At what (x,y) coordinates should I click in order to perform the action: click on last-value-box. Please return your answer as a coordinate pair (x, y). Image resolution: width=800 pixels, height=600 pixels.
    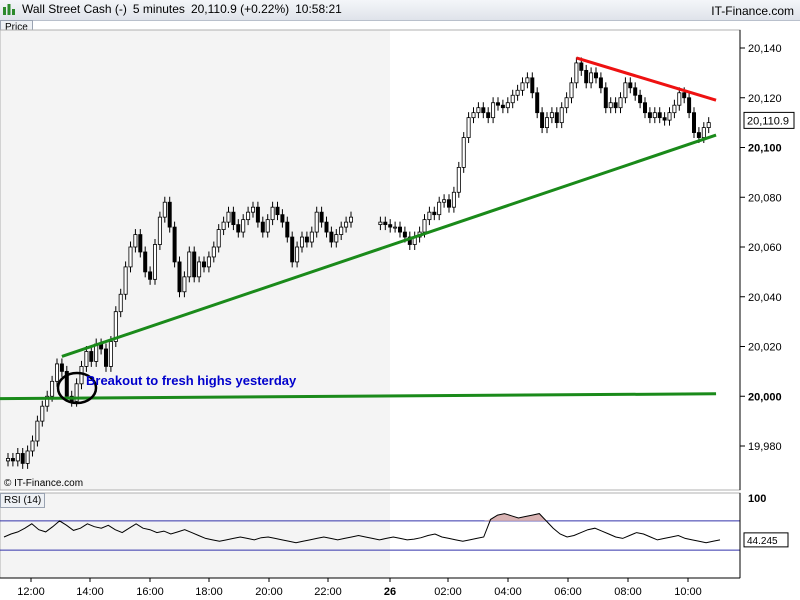
    Looking at the image, I should click on (769, 120).